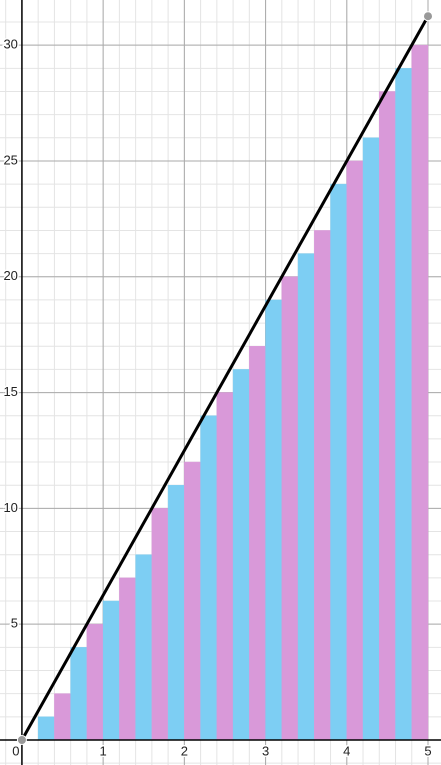 The image size is (441, 765). Describe the element at coordinates (10, 44) in the screenshot. I see `y-tick-label: 30` at that location.